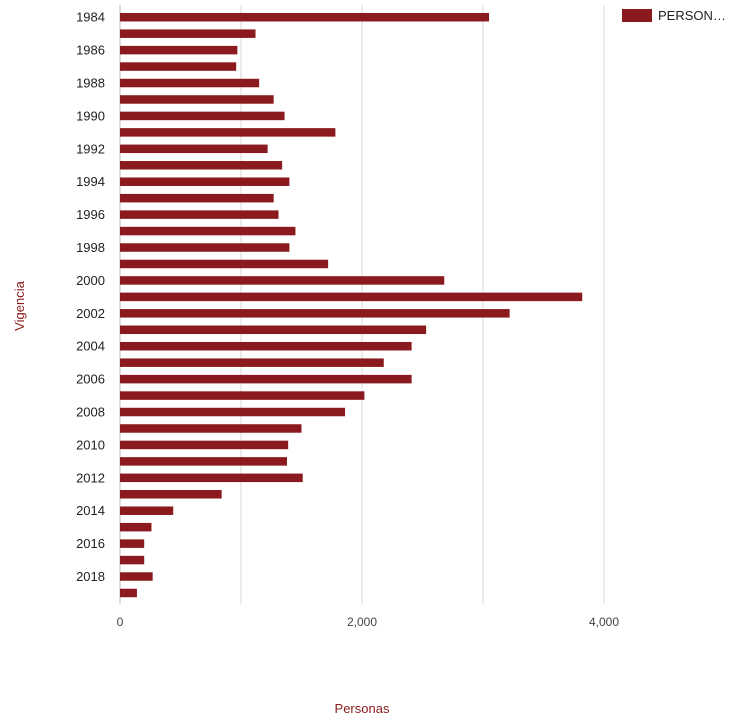 Image resolution: width=744 pixels, height=716 pixels. I want to click on y-tick-label: 2010, so click(90, 444).